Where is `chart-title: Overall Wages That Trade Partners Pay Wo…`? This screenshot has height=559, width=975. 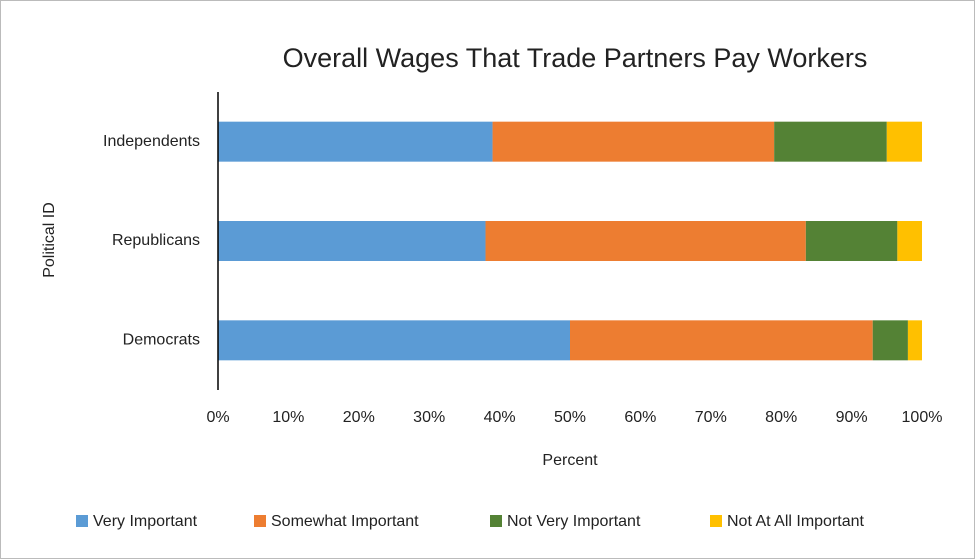
chart-title: Overall Wages That Trade Partners Pay Wo… is located at coordinates (575, 58).